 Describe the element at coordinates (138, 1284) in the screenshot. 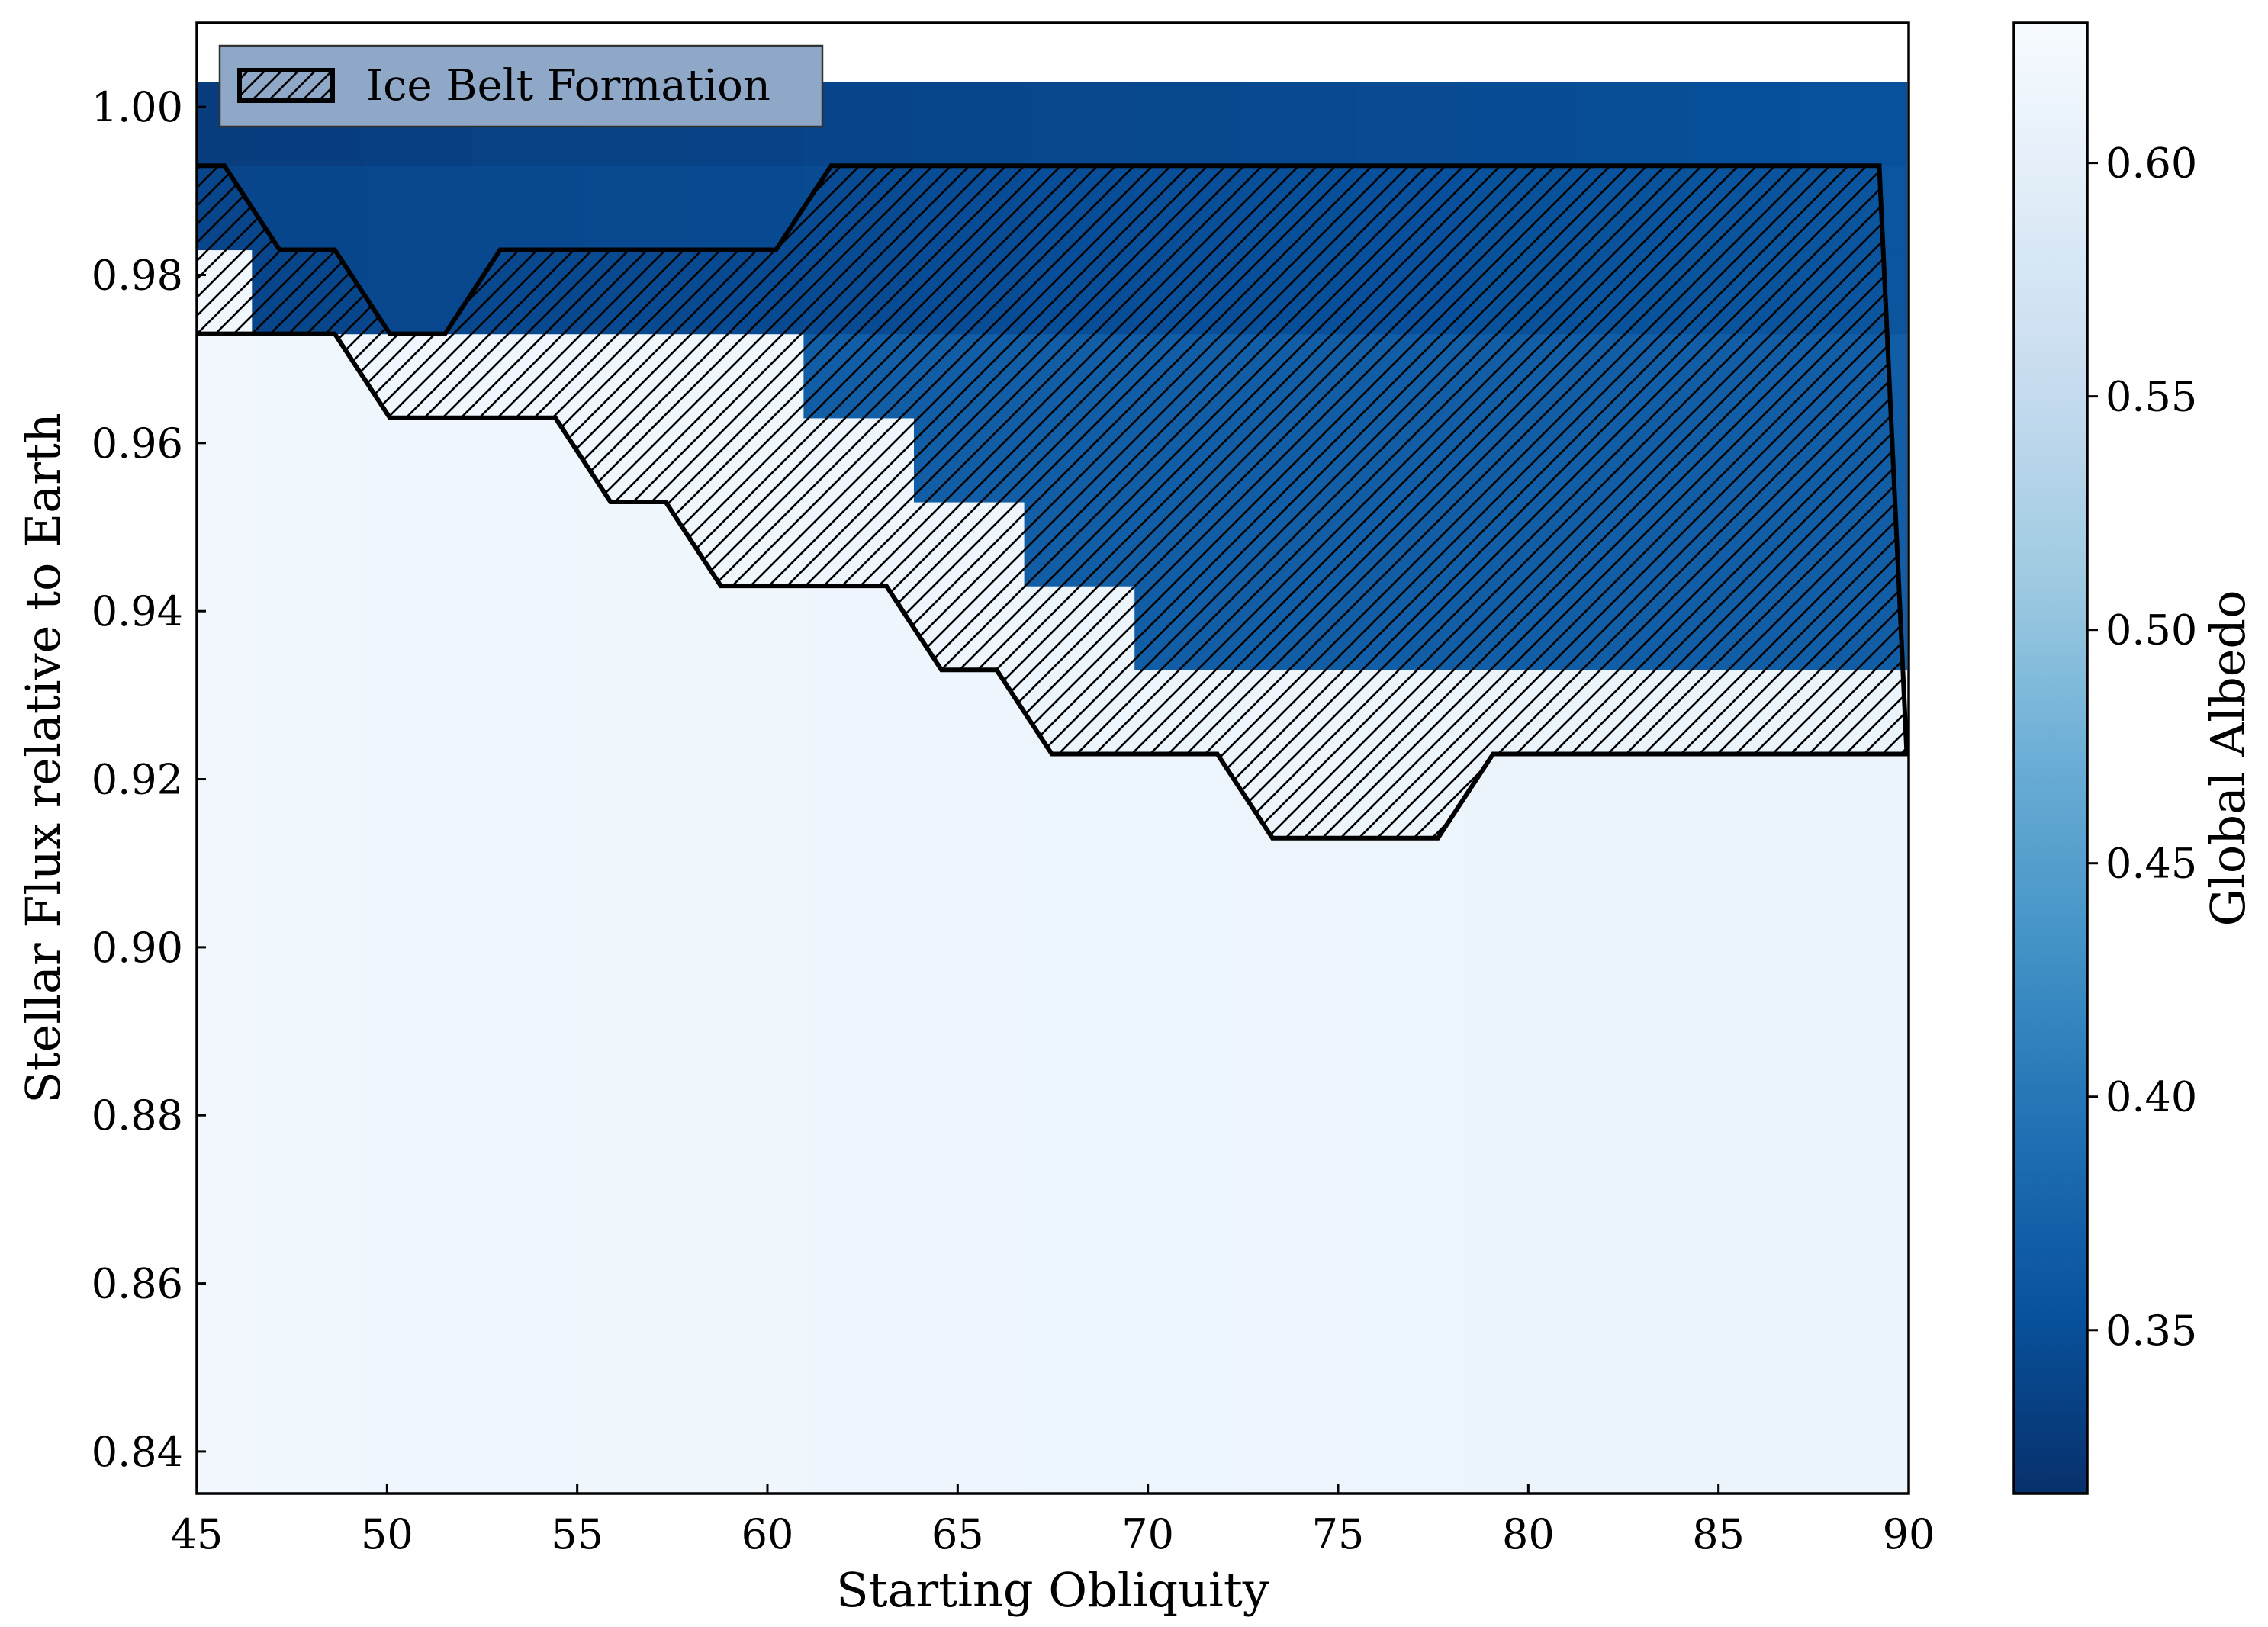

I see `y-tick-label: 0.86` at that location.